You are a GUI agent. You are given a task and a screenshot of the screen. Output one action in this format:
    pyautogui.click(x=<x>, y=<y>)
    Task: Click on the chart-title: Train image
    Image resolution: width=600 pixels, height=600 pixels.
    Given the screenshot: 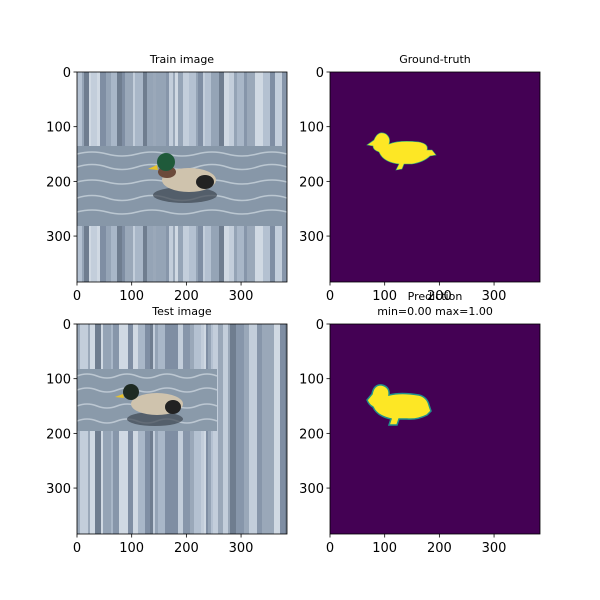 What is the action you would take?
    pyautogui.click(x=181, y=59)
    